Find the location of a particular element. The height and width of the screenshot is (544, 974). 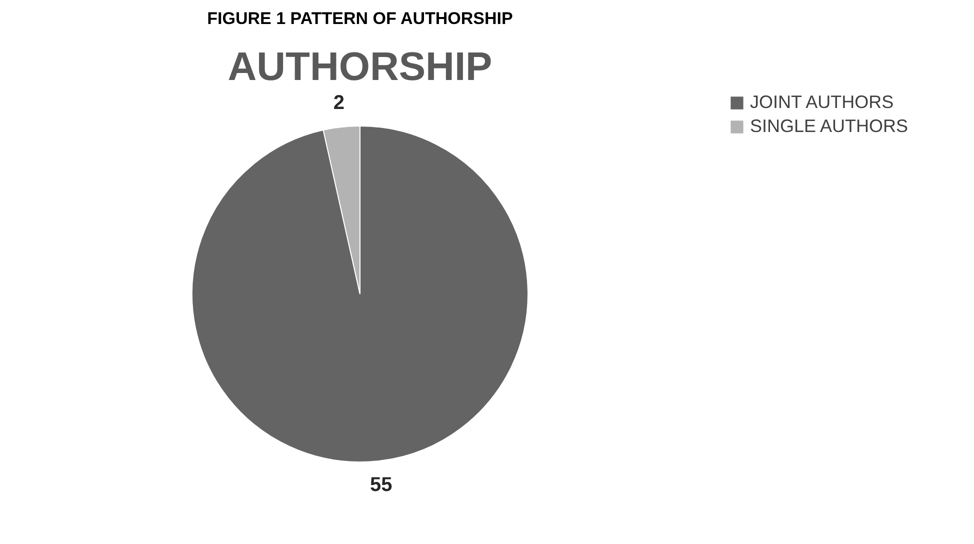

chart-title: FIGURE 1 PATTERN OF AUTHORSHIP is located at coordinates (360, 18).